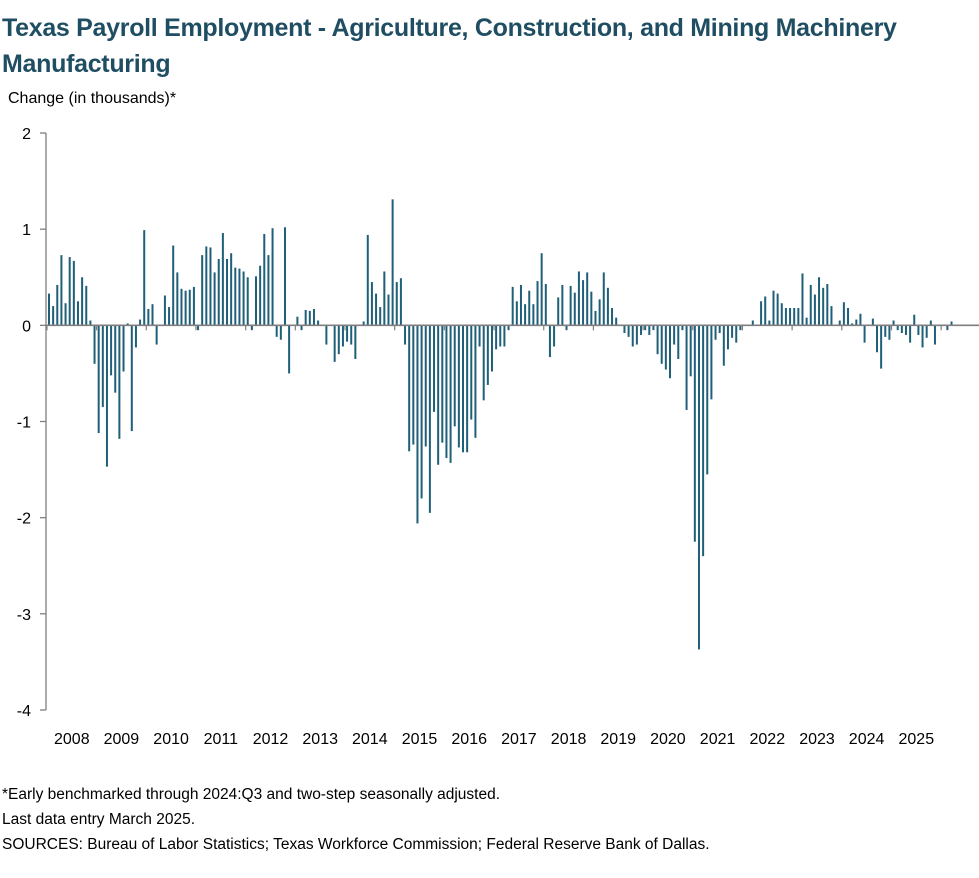 The height and width of the screenshot is (878, 979). What do you see at coordinates (122, 739) in the screenshot?
I see `x-tick-label: 2009` at bounding box center [122, 739].